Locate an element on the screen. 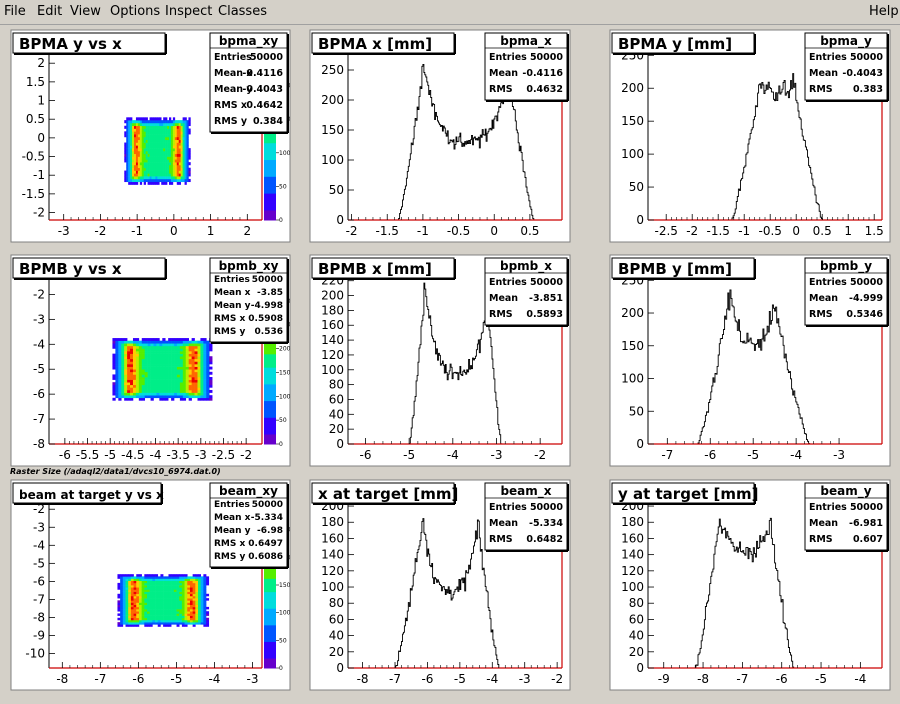 The image size is (900, 704). x-tick-label: -9 is located at coordinates (664, 679).